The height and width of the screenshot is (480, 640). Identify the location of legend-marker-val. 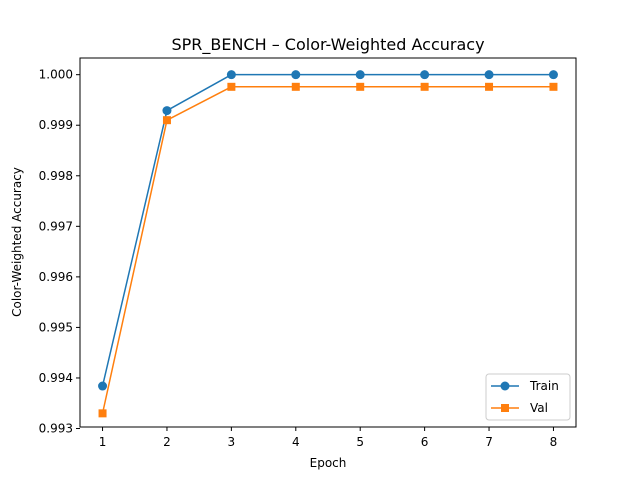
(505, 408).